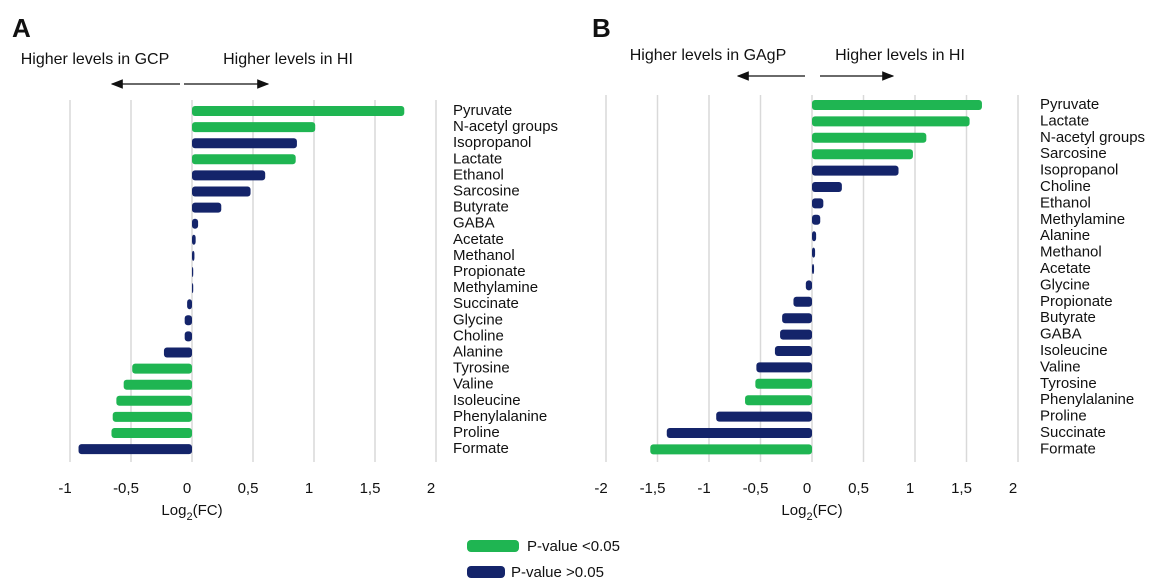  Describe the element at coordinates (1079, 170) in the screenshot. I see `category-label: Isopropanol` at that location.